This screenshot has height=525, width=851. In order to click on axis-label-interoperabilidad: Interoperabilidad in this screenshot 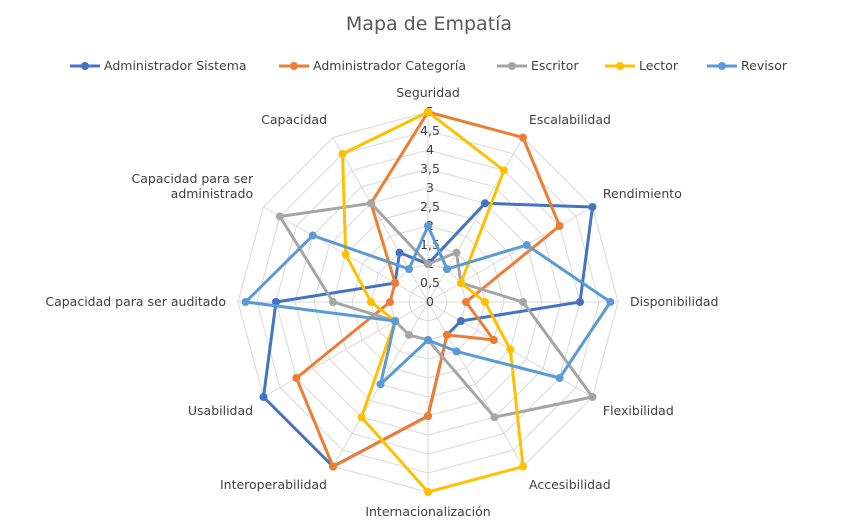, I will do `click(273, 484)`.